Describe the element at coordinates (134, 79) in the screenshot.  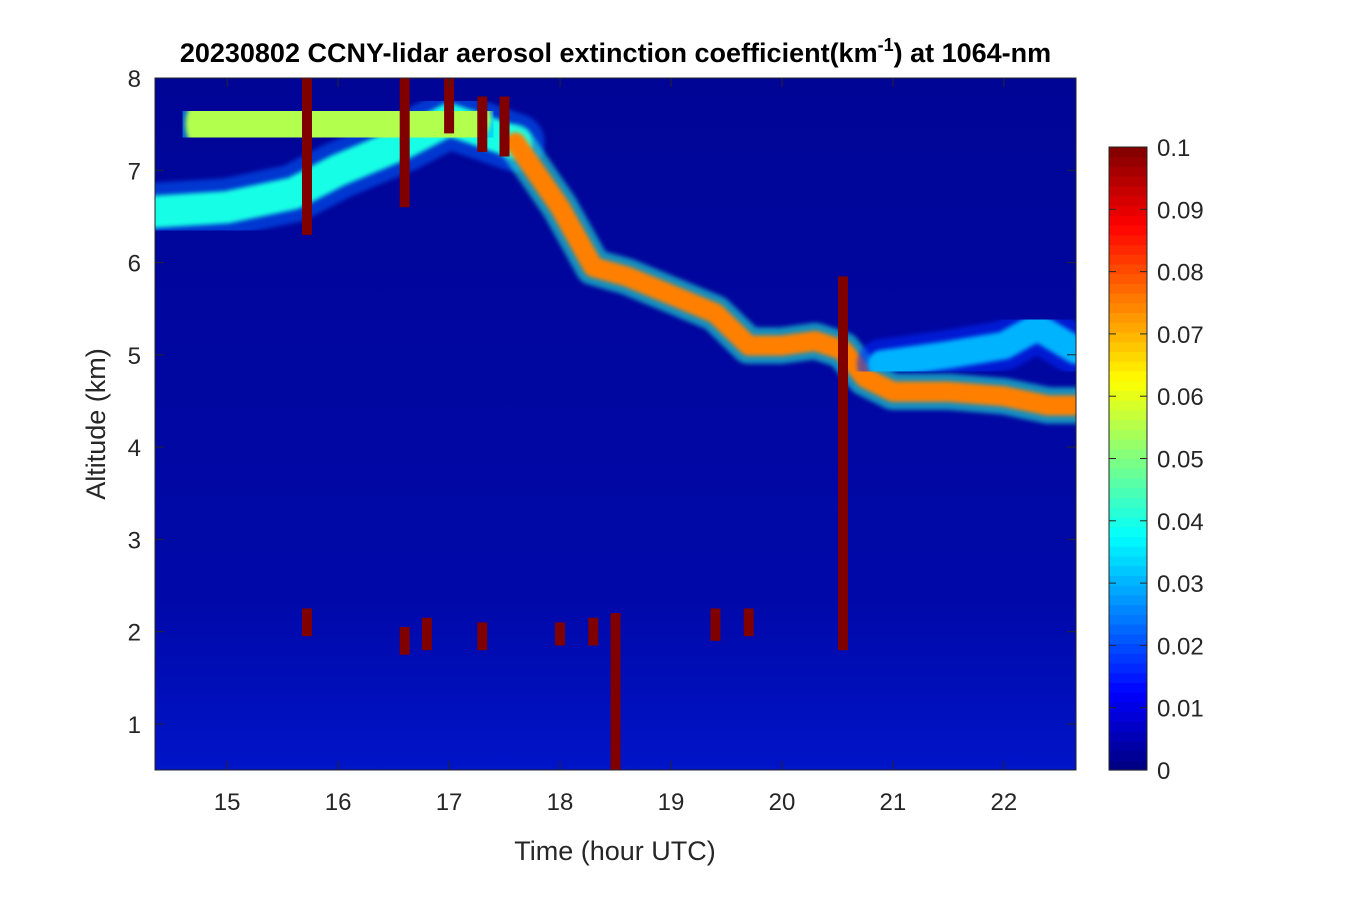
I see `y-tick-label: 8` at that location.